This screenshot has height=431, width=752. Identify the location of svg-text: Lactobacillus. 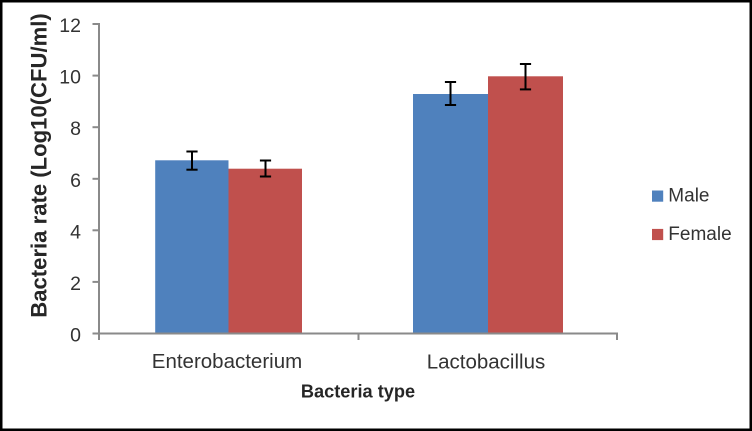
(486, 362).